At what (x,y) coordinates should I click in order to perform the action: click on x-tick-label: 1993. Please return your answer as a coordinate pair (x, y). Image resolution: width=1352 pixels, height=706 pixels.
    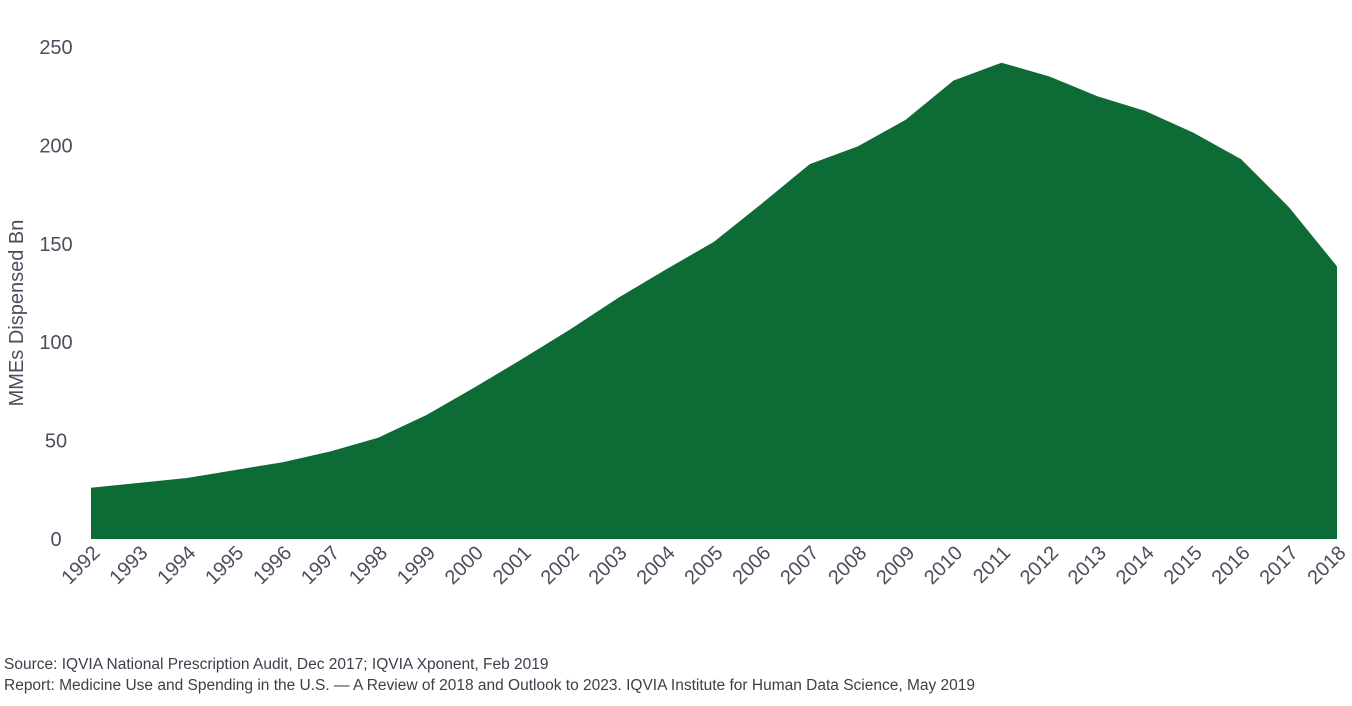
    Looking at the image, I should click on (128, 565).